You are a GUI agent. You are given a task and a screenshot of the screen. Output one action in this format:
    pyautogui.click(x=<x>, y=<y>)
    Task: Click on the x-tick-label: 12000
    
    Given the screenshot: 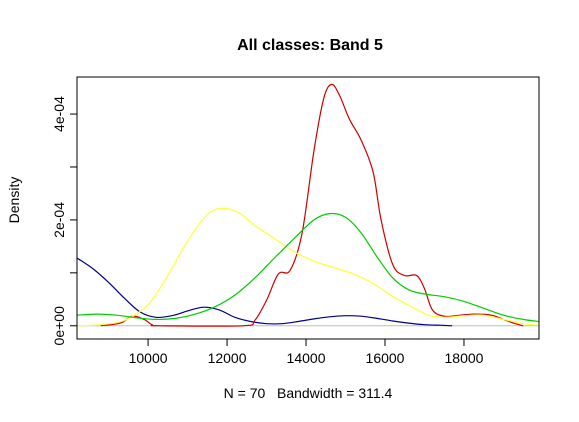 What is the action you would take?
    pyautogui.click(x=227, y=358)
    